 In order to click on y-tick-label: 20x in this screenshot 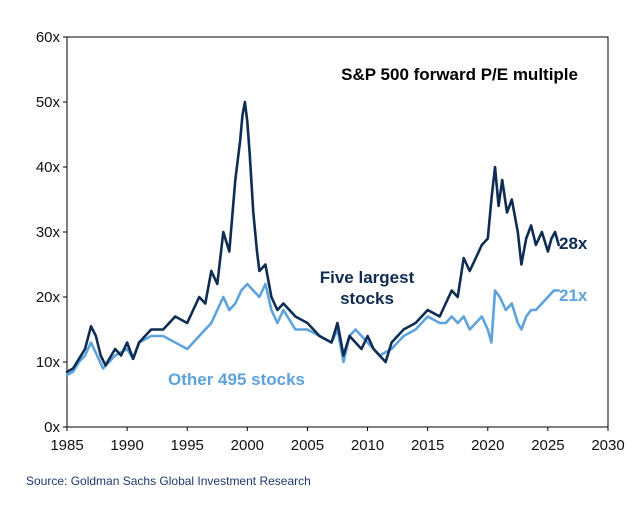, I will do `click(48, 297)`.